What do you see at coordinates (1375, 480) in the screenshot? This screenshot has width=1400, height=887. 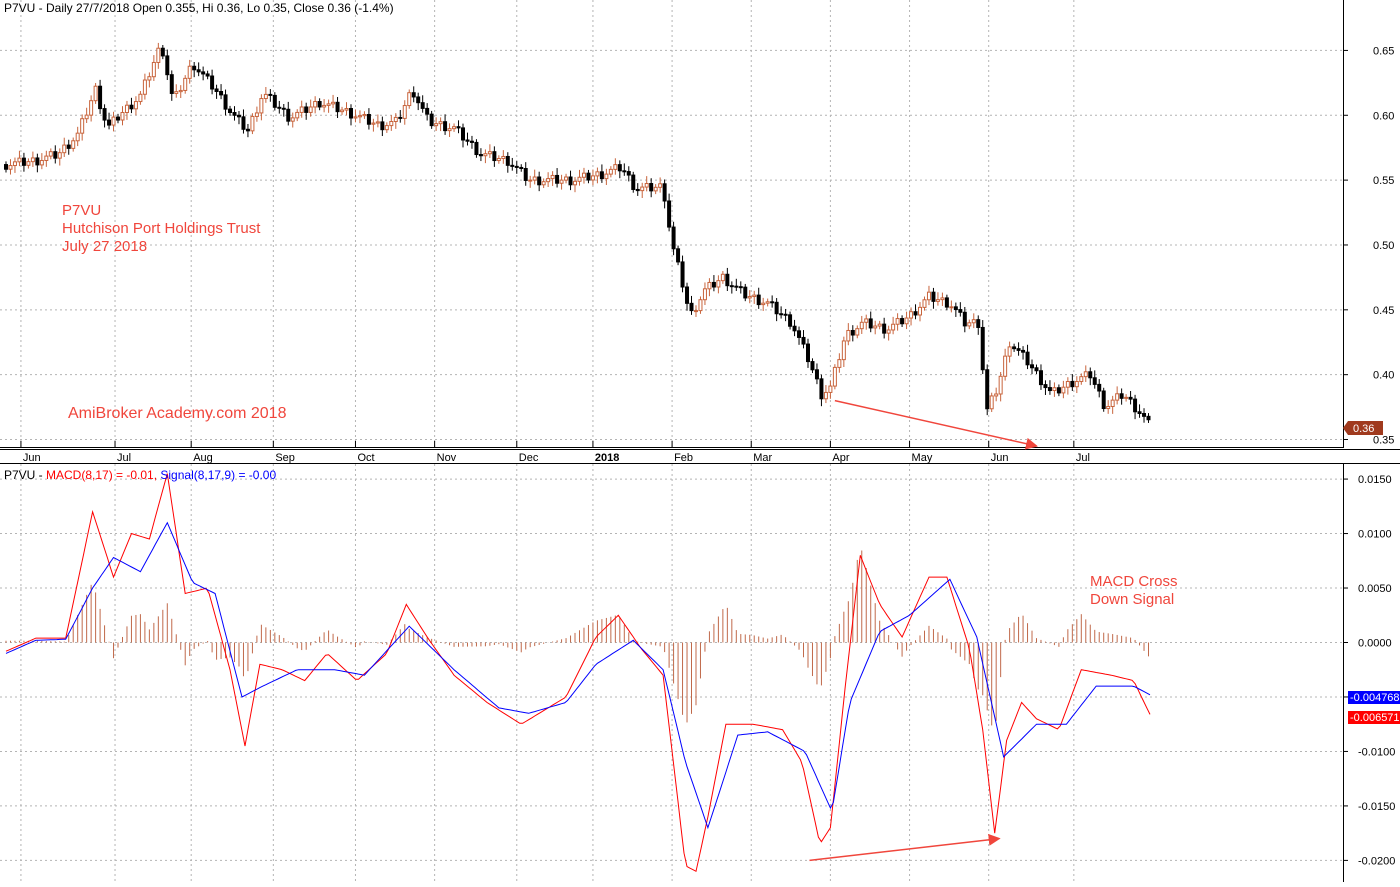 I see `macd-y-tick-label: 0.0150` at bounding box center [1375, 480].